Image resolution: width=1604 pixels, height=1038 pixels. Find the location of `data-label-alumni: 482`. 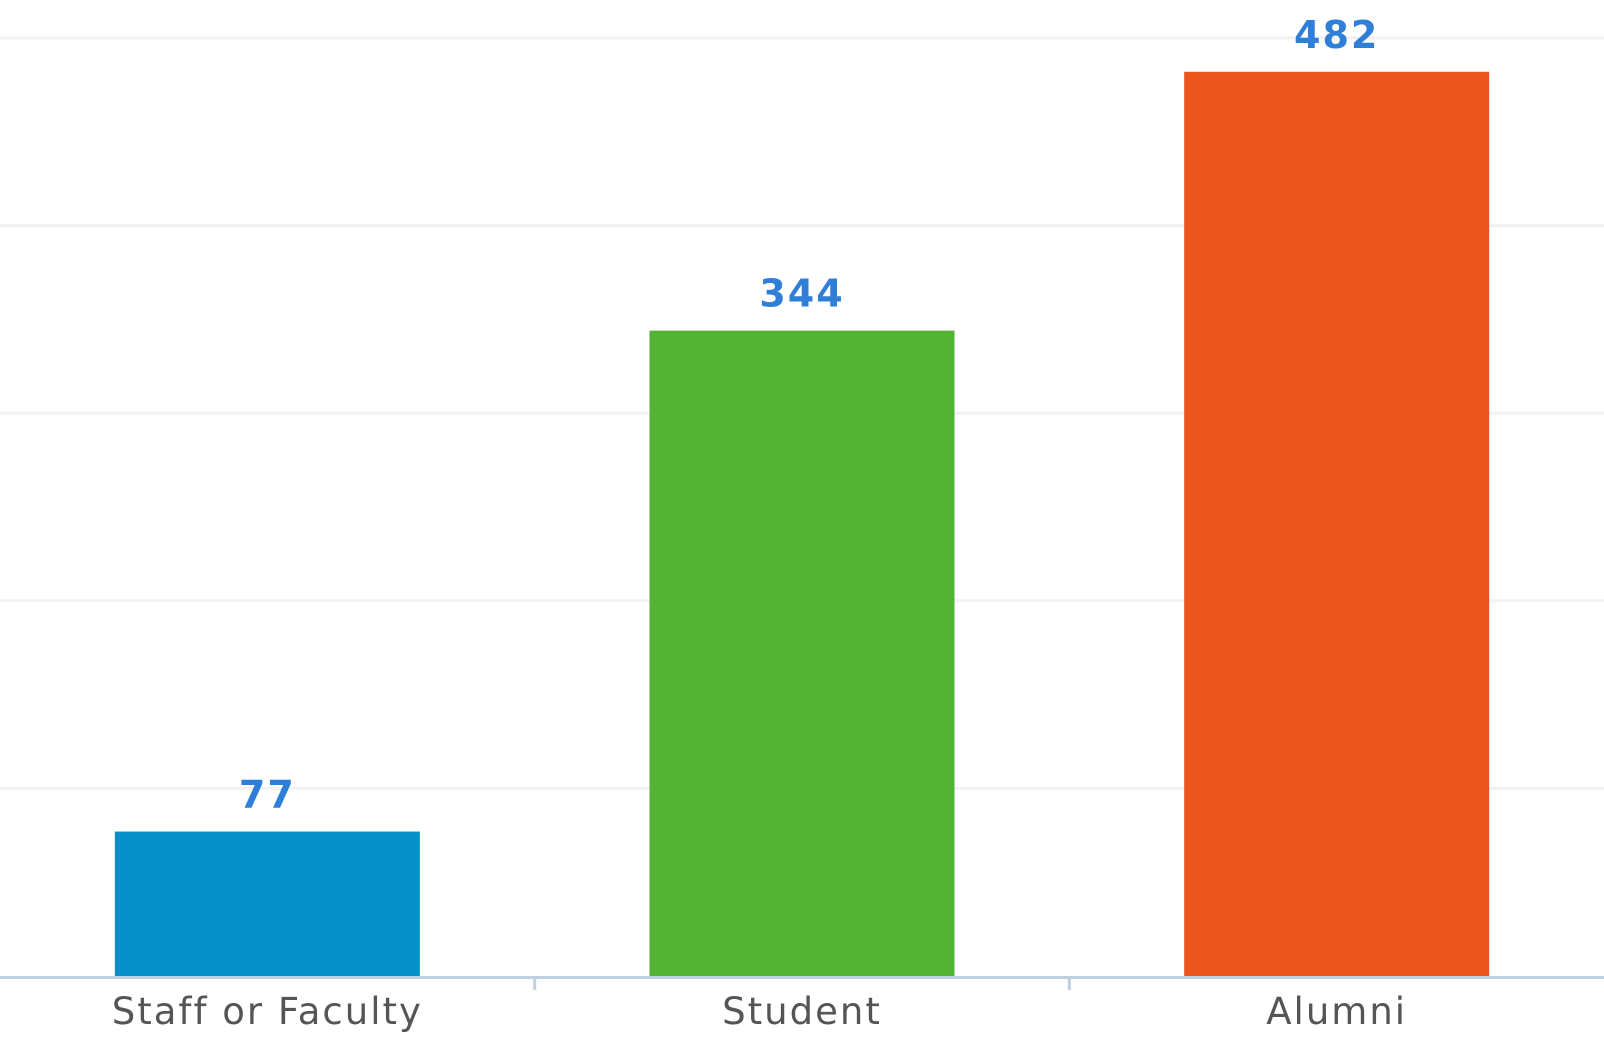

data-label-alumni: 482 is located at coordinates (1336, 35).